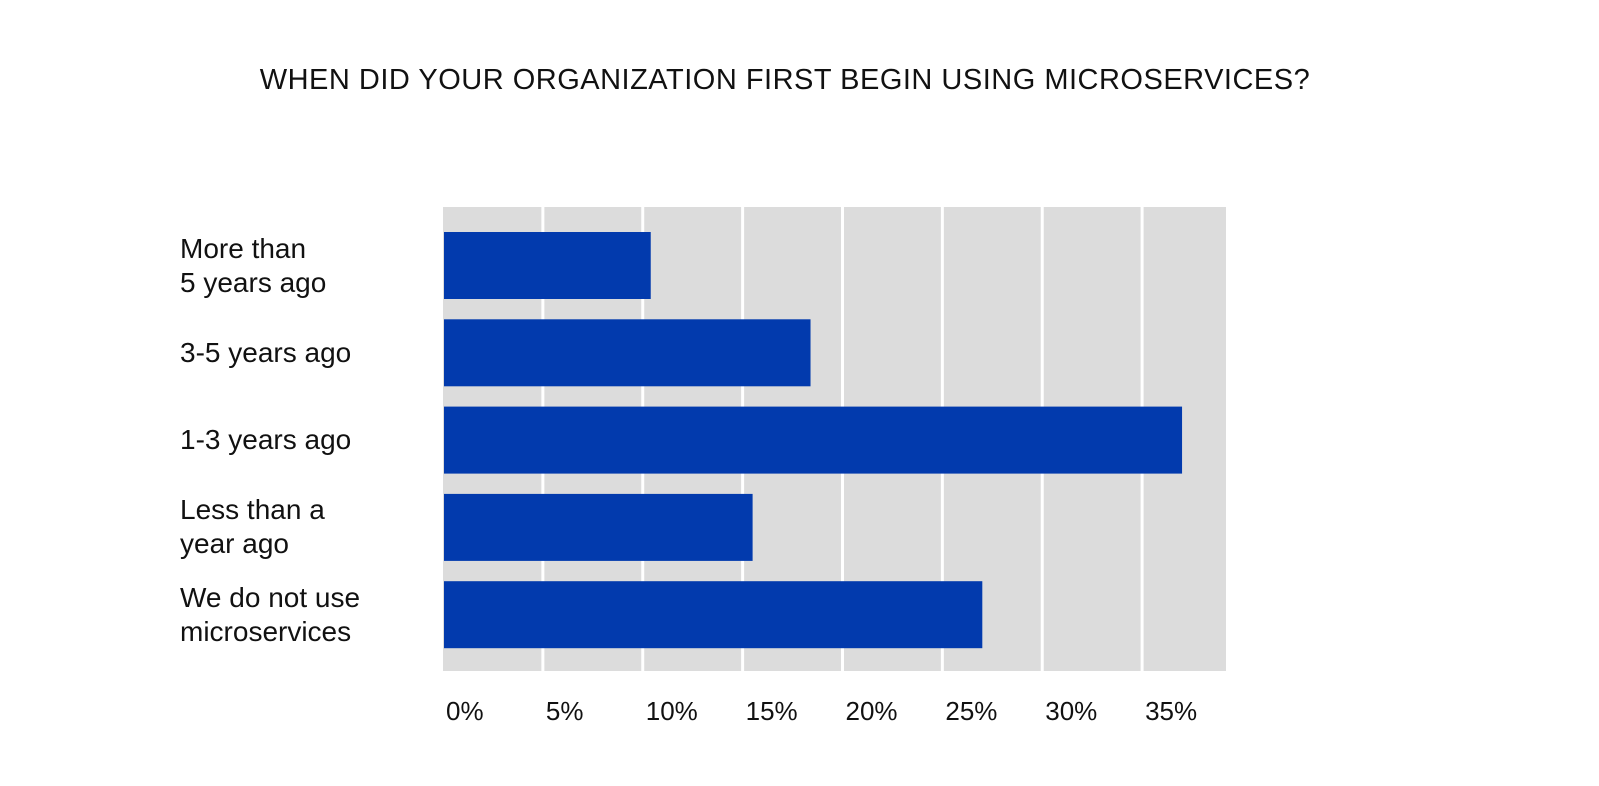  Describe the element at coordinates (871, 711) in the screenshot. I see `x-tick-label: 20%` at that location.